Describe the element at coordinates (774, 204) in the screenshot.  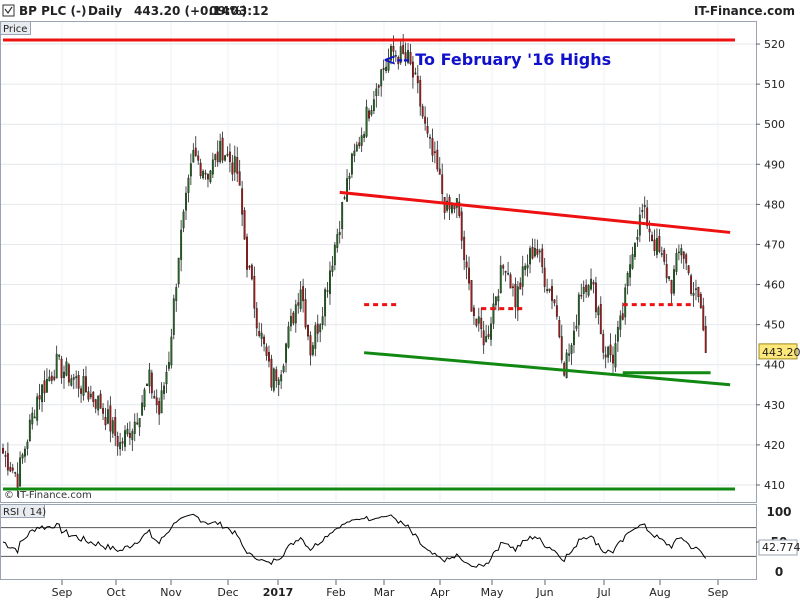
I see `price-tick-label: 480` at that location.